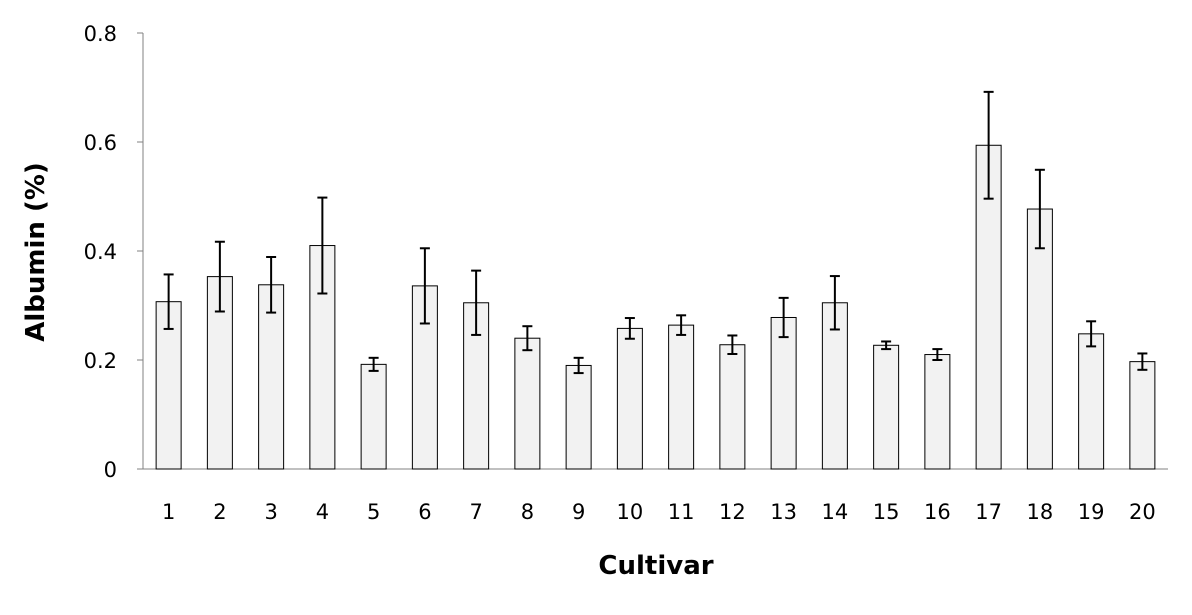 The width and height of the screenshot is (1192, 615). Describe the element at coordinates (100, 361) in the screenshot. I see `y-tick-label: 0.2` at that location.